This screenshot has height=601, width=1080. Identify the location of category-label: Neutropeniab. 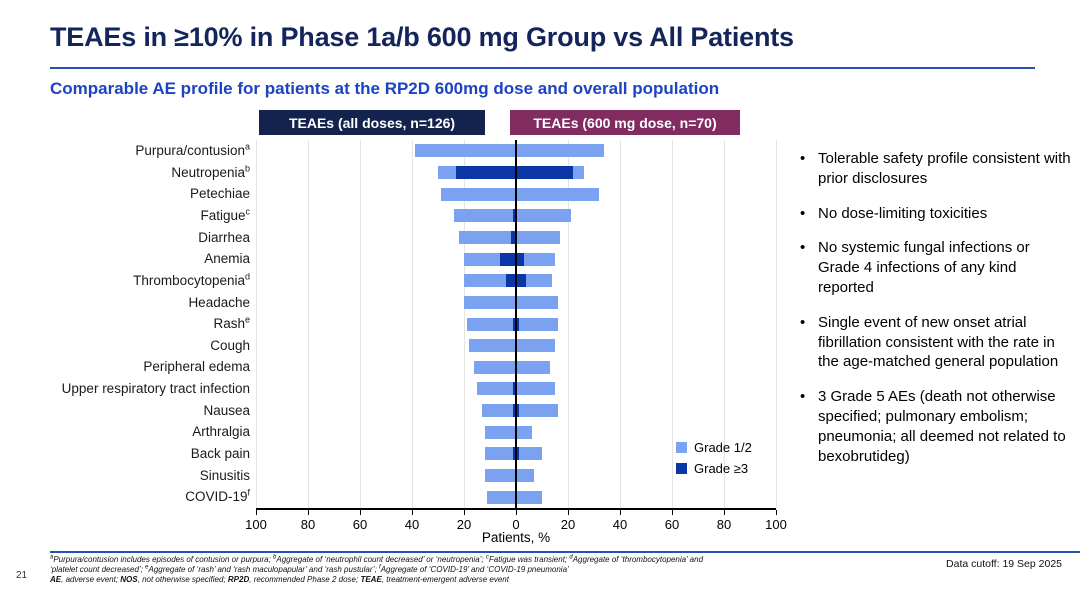
(210, 171).